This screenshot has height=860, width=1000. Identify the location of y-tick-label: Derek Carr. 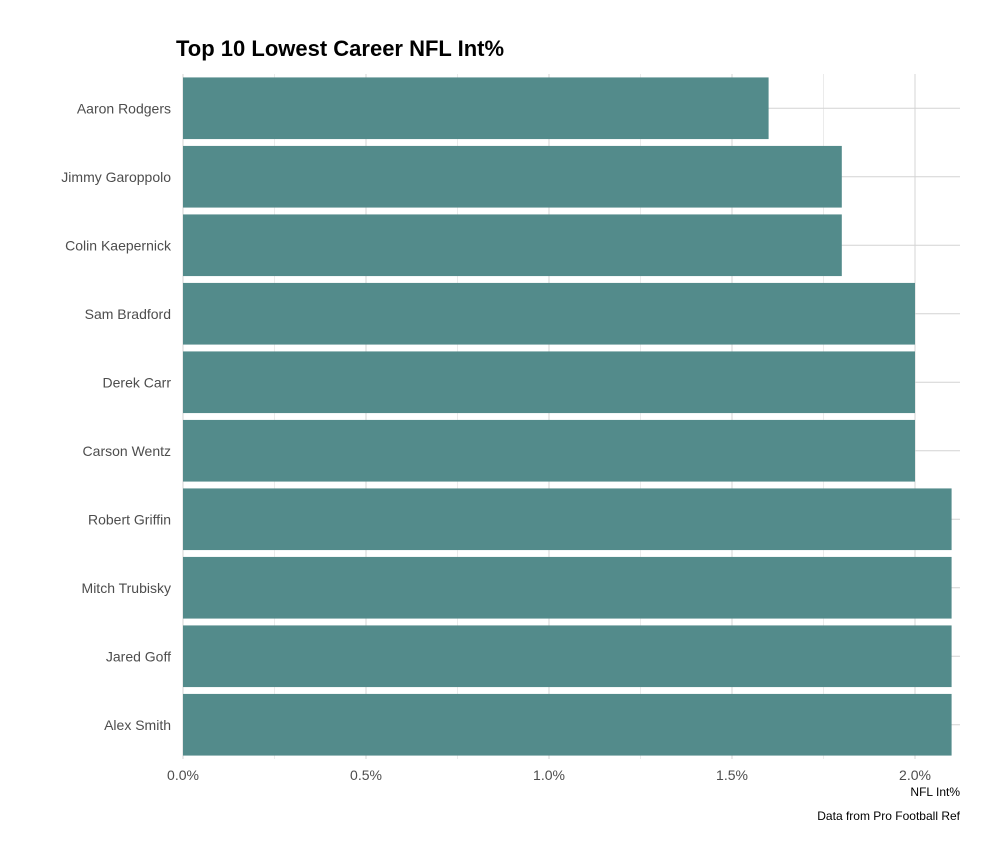
(137, 382).